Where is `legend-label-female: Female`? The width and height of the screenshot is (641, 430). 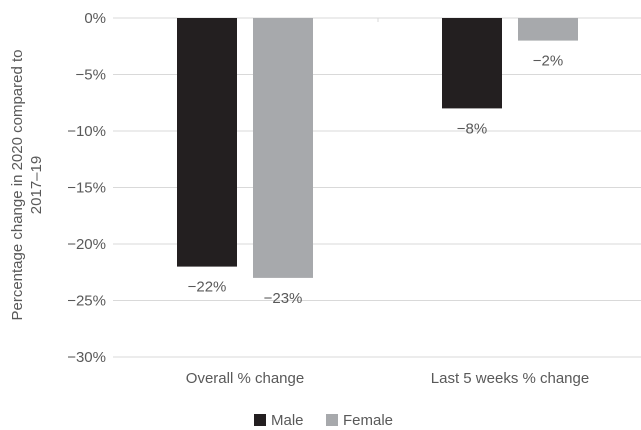 legend-label-female: Female is located at coordinates (368, 420).